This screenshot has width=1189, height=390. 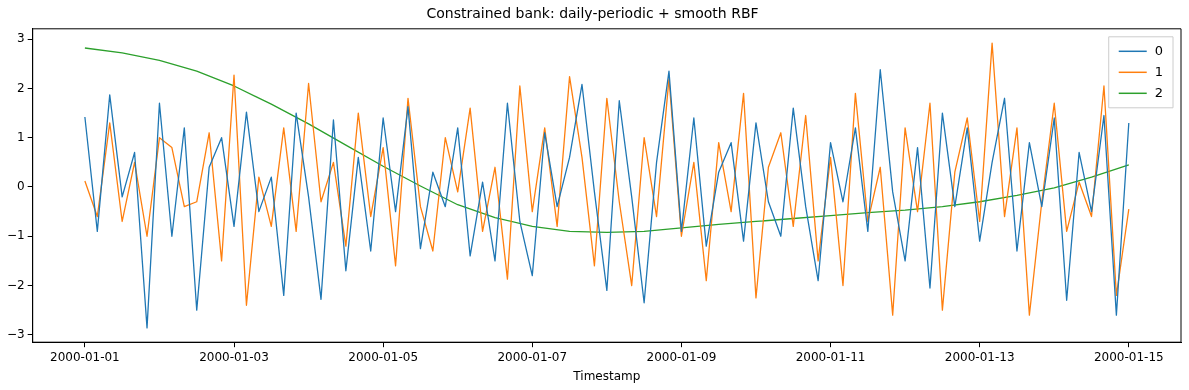 I want to click on y-tick-label: −2, so click(x=15, y=284).